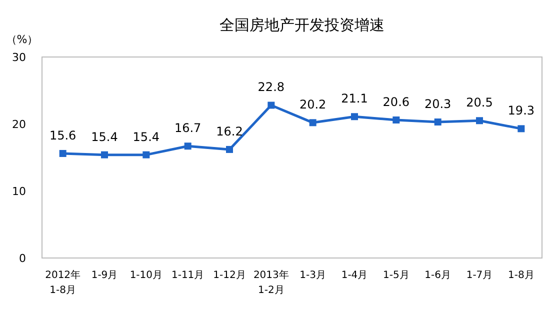 This screenshot has width=554, height=334. I want to click on x-tick-label: 1-11月, so click(187, 275).